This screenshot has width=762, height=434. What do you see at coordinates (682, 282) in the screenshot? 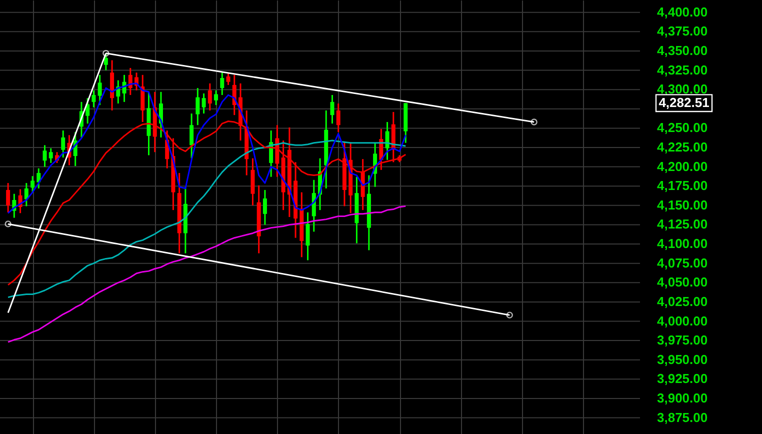
I see `y-tick-label: 4,050.00` at bounding box center [682, 282].